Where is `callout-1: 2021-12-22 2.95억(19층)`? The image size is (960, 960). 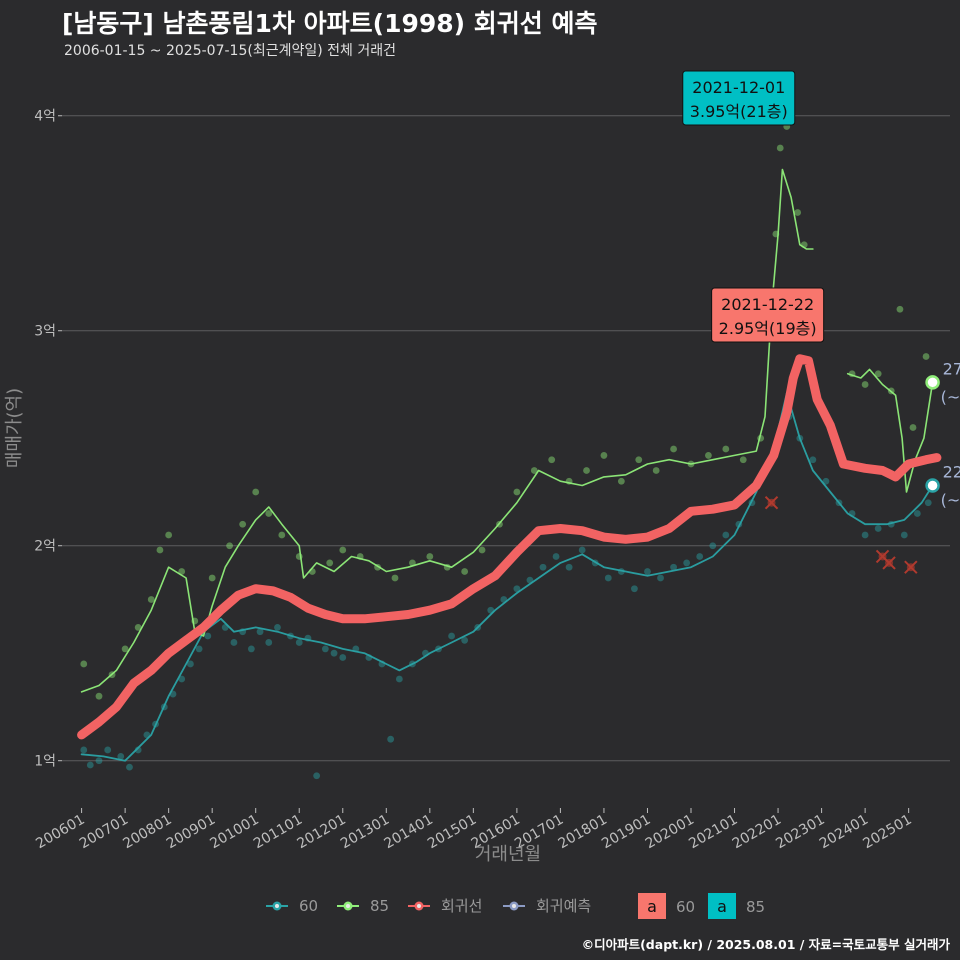
callout-1: 2021-12-22 2.95억(19층) is located at coordinates (768, 315).